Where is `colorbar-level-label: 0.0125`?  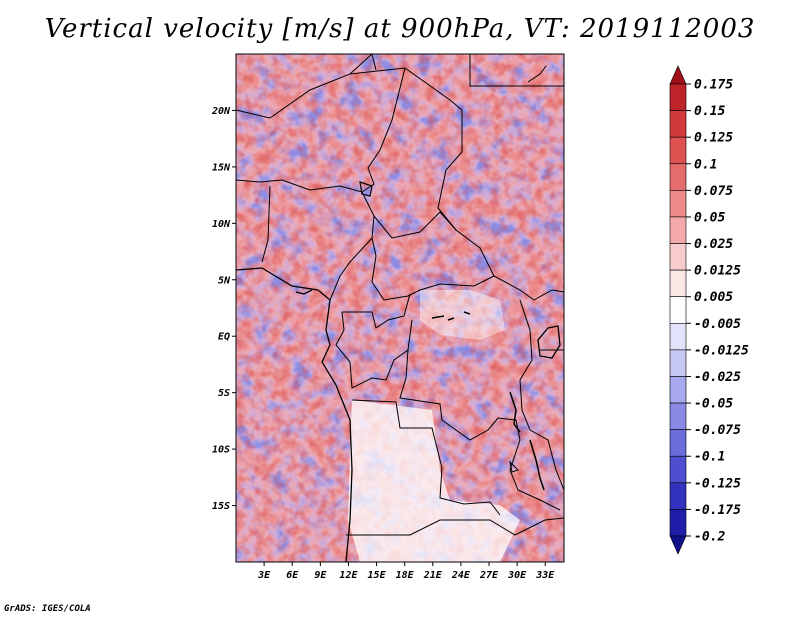
colorbar-level-label: 0.0125 is located at coordinates (717, 271).